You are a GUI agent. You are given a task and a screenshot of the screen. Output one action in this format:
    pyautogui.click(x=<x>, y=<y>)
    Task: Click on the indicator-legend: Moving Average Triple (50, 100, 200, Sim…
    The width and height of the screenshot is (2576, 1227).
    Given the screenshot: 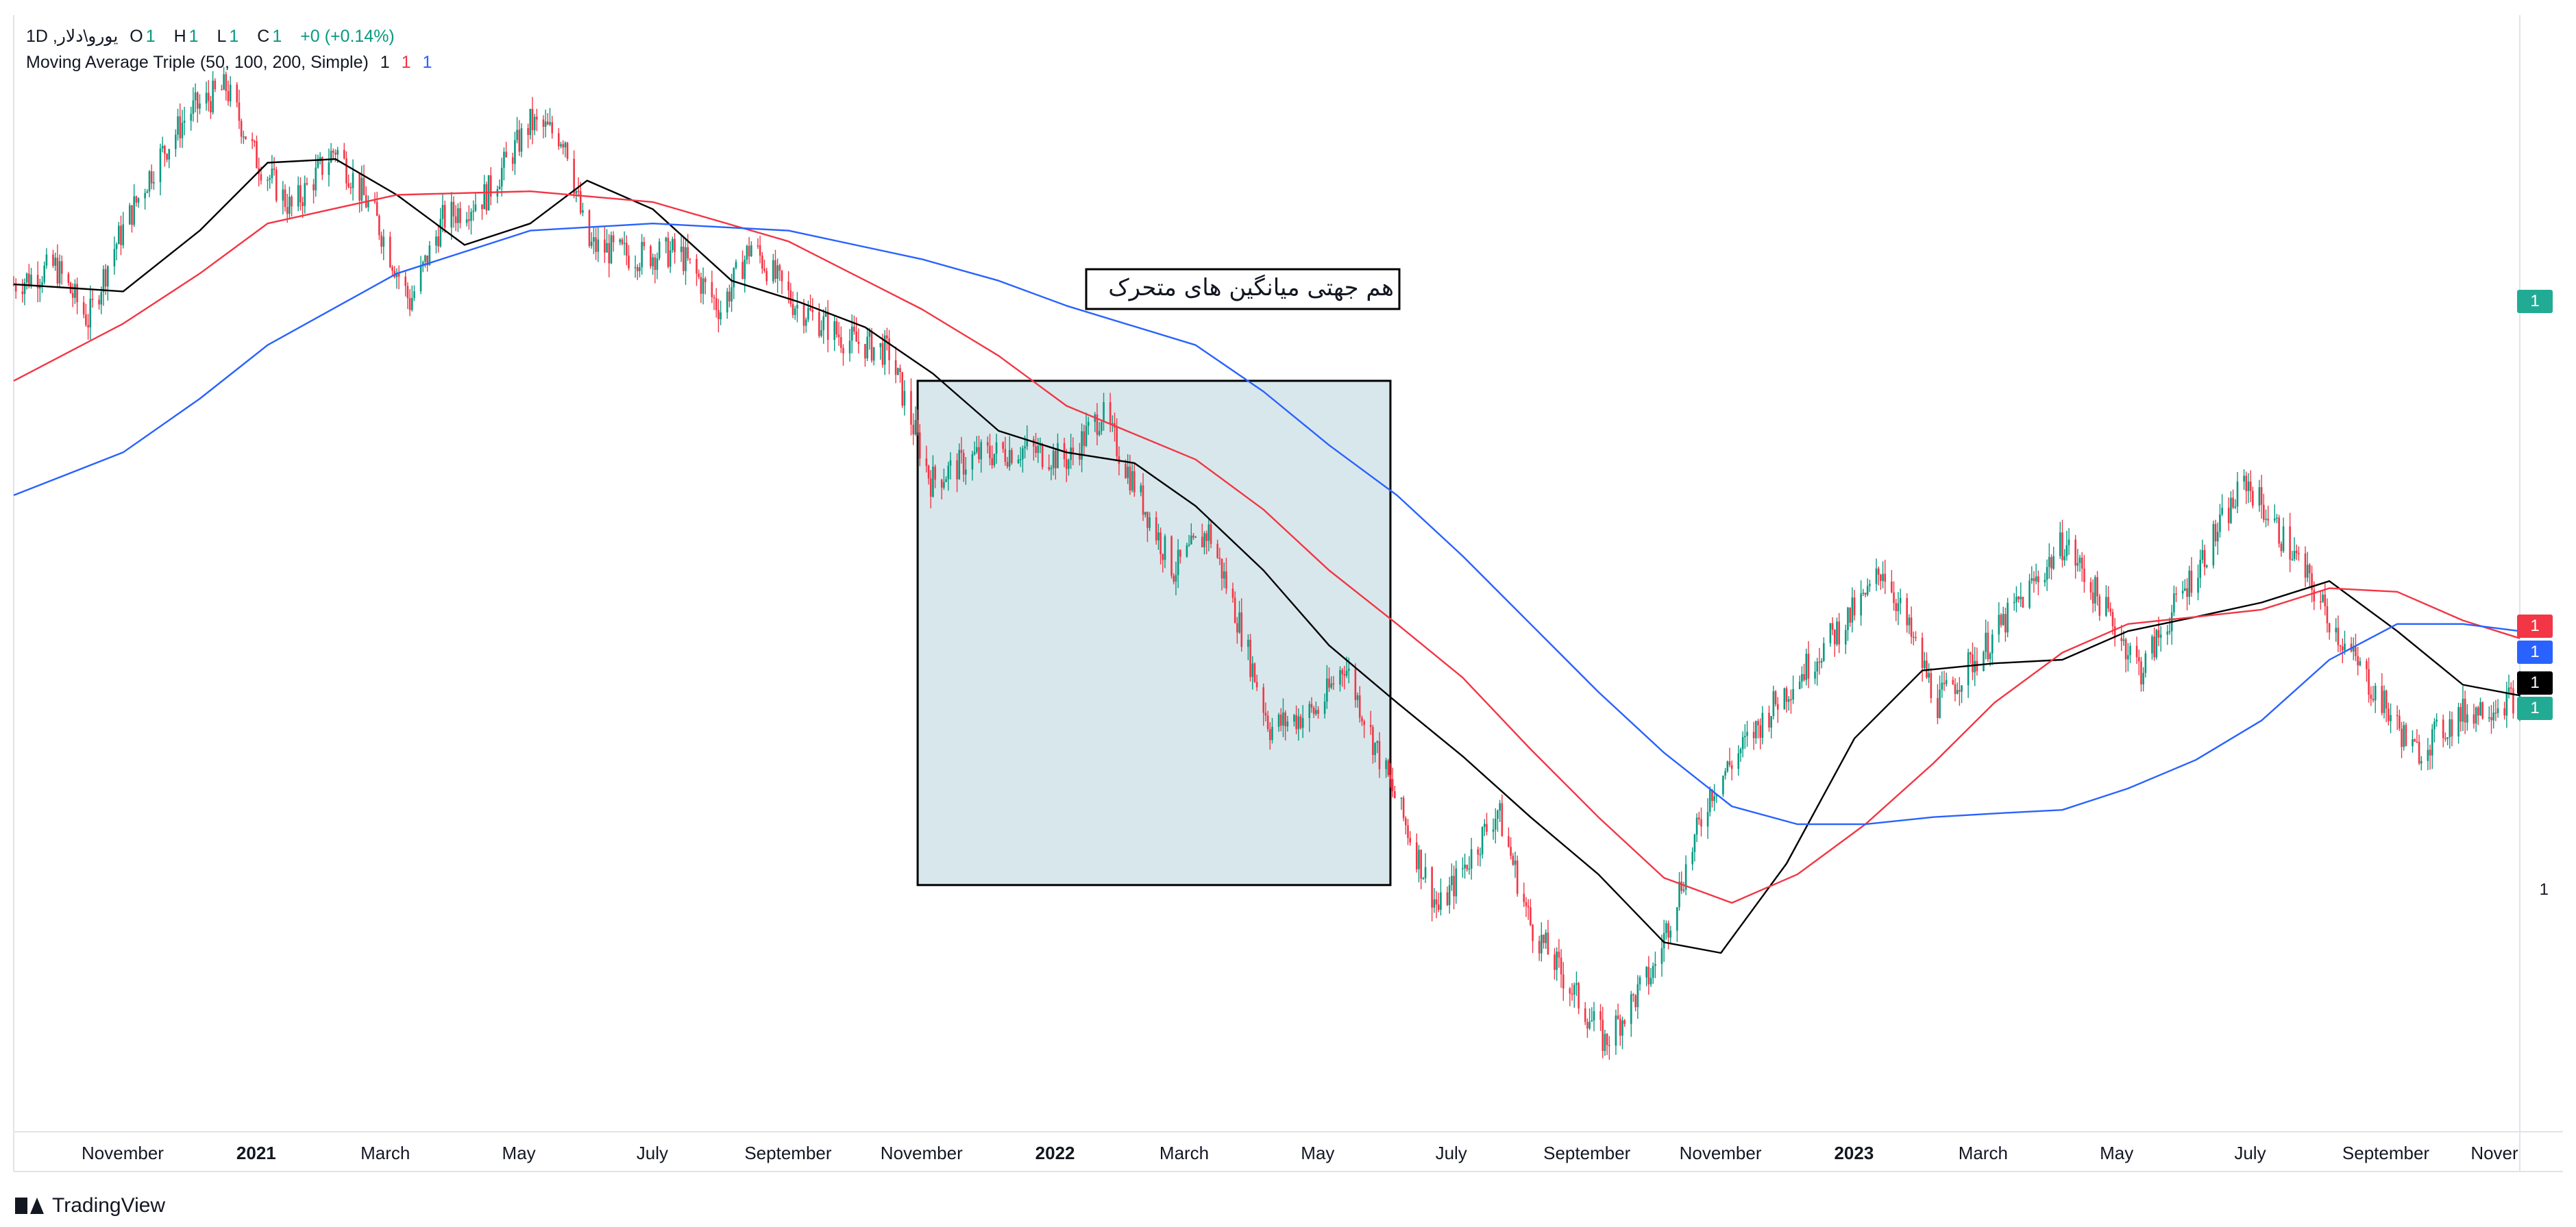 What is the action you would take?
    pyautogui.click(x=233, y=63)
    